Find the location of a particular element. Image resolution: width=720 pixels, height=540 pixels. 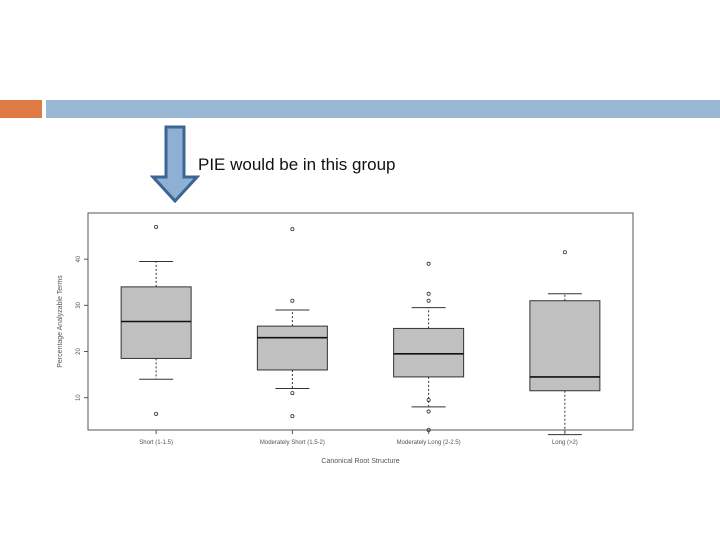

y-tick-label: 30 is located at coordinates (79, 304).